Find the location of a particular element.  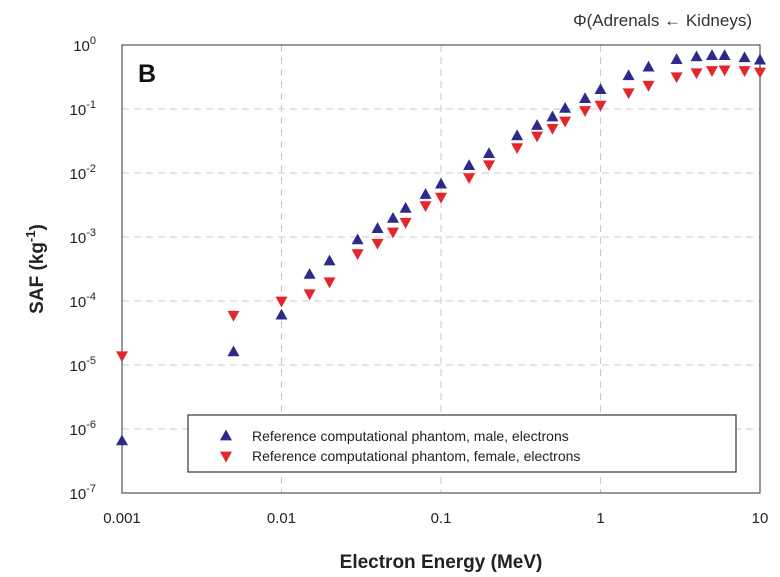

y-axis-title: SAF (kg-1) is located at coordinates (35, 269).